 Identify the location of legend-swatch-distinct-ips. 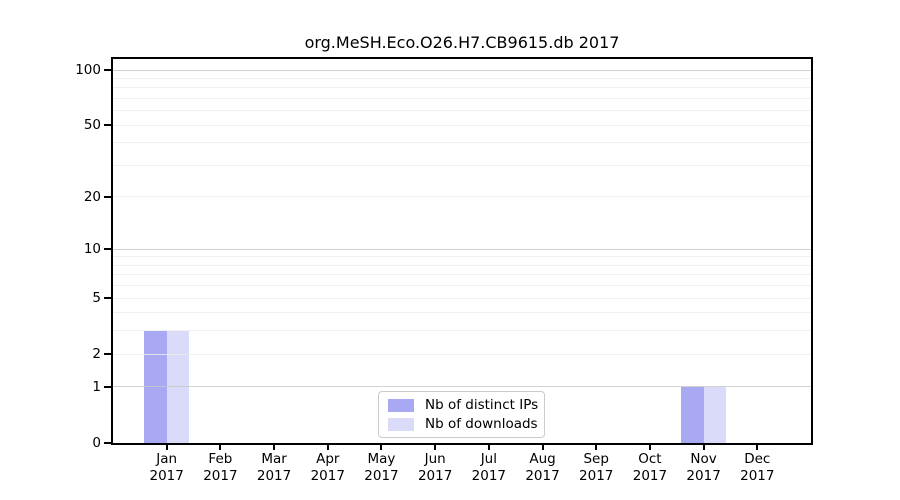
(401, 405).